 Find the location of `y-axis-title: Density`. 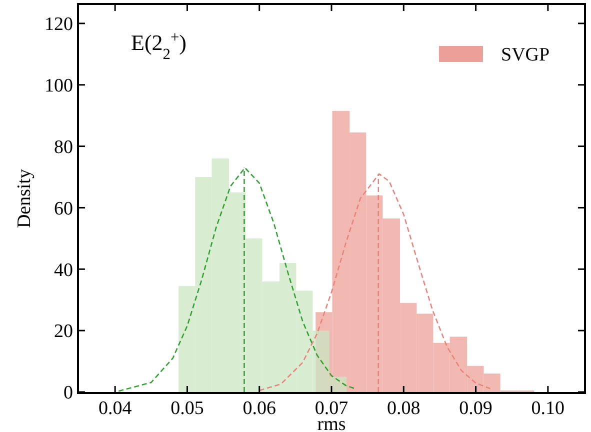

y-axis-title: Density is located at coordinates (24, 198).